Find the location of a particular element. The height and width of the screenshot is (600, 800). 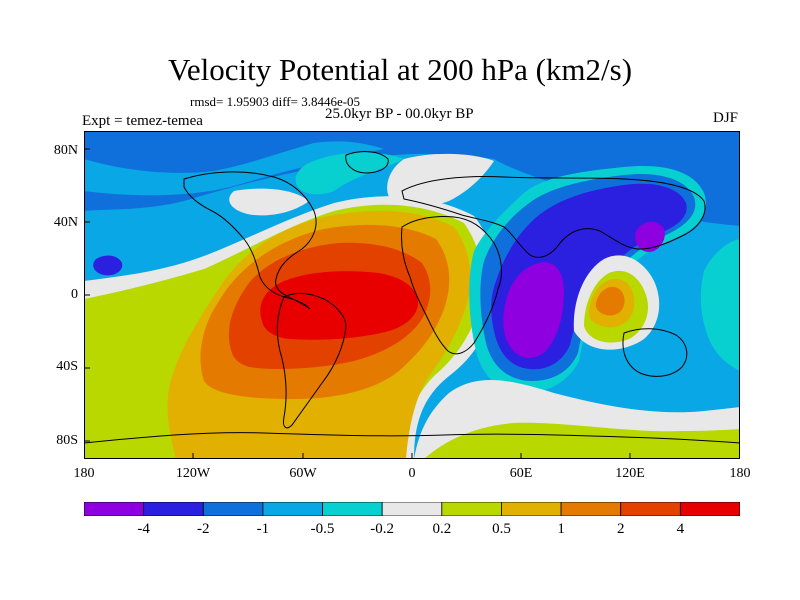

colorbar-label: 2 is located at coordinates (620, 529).